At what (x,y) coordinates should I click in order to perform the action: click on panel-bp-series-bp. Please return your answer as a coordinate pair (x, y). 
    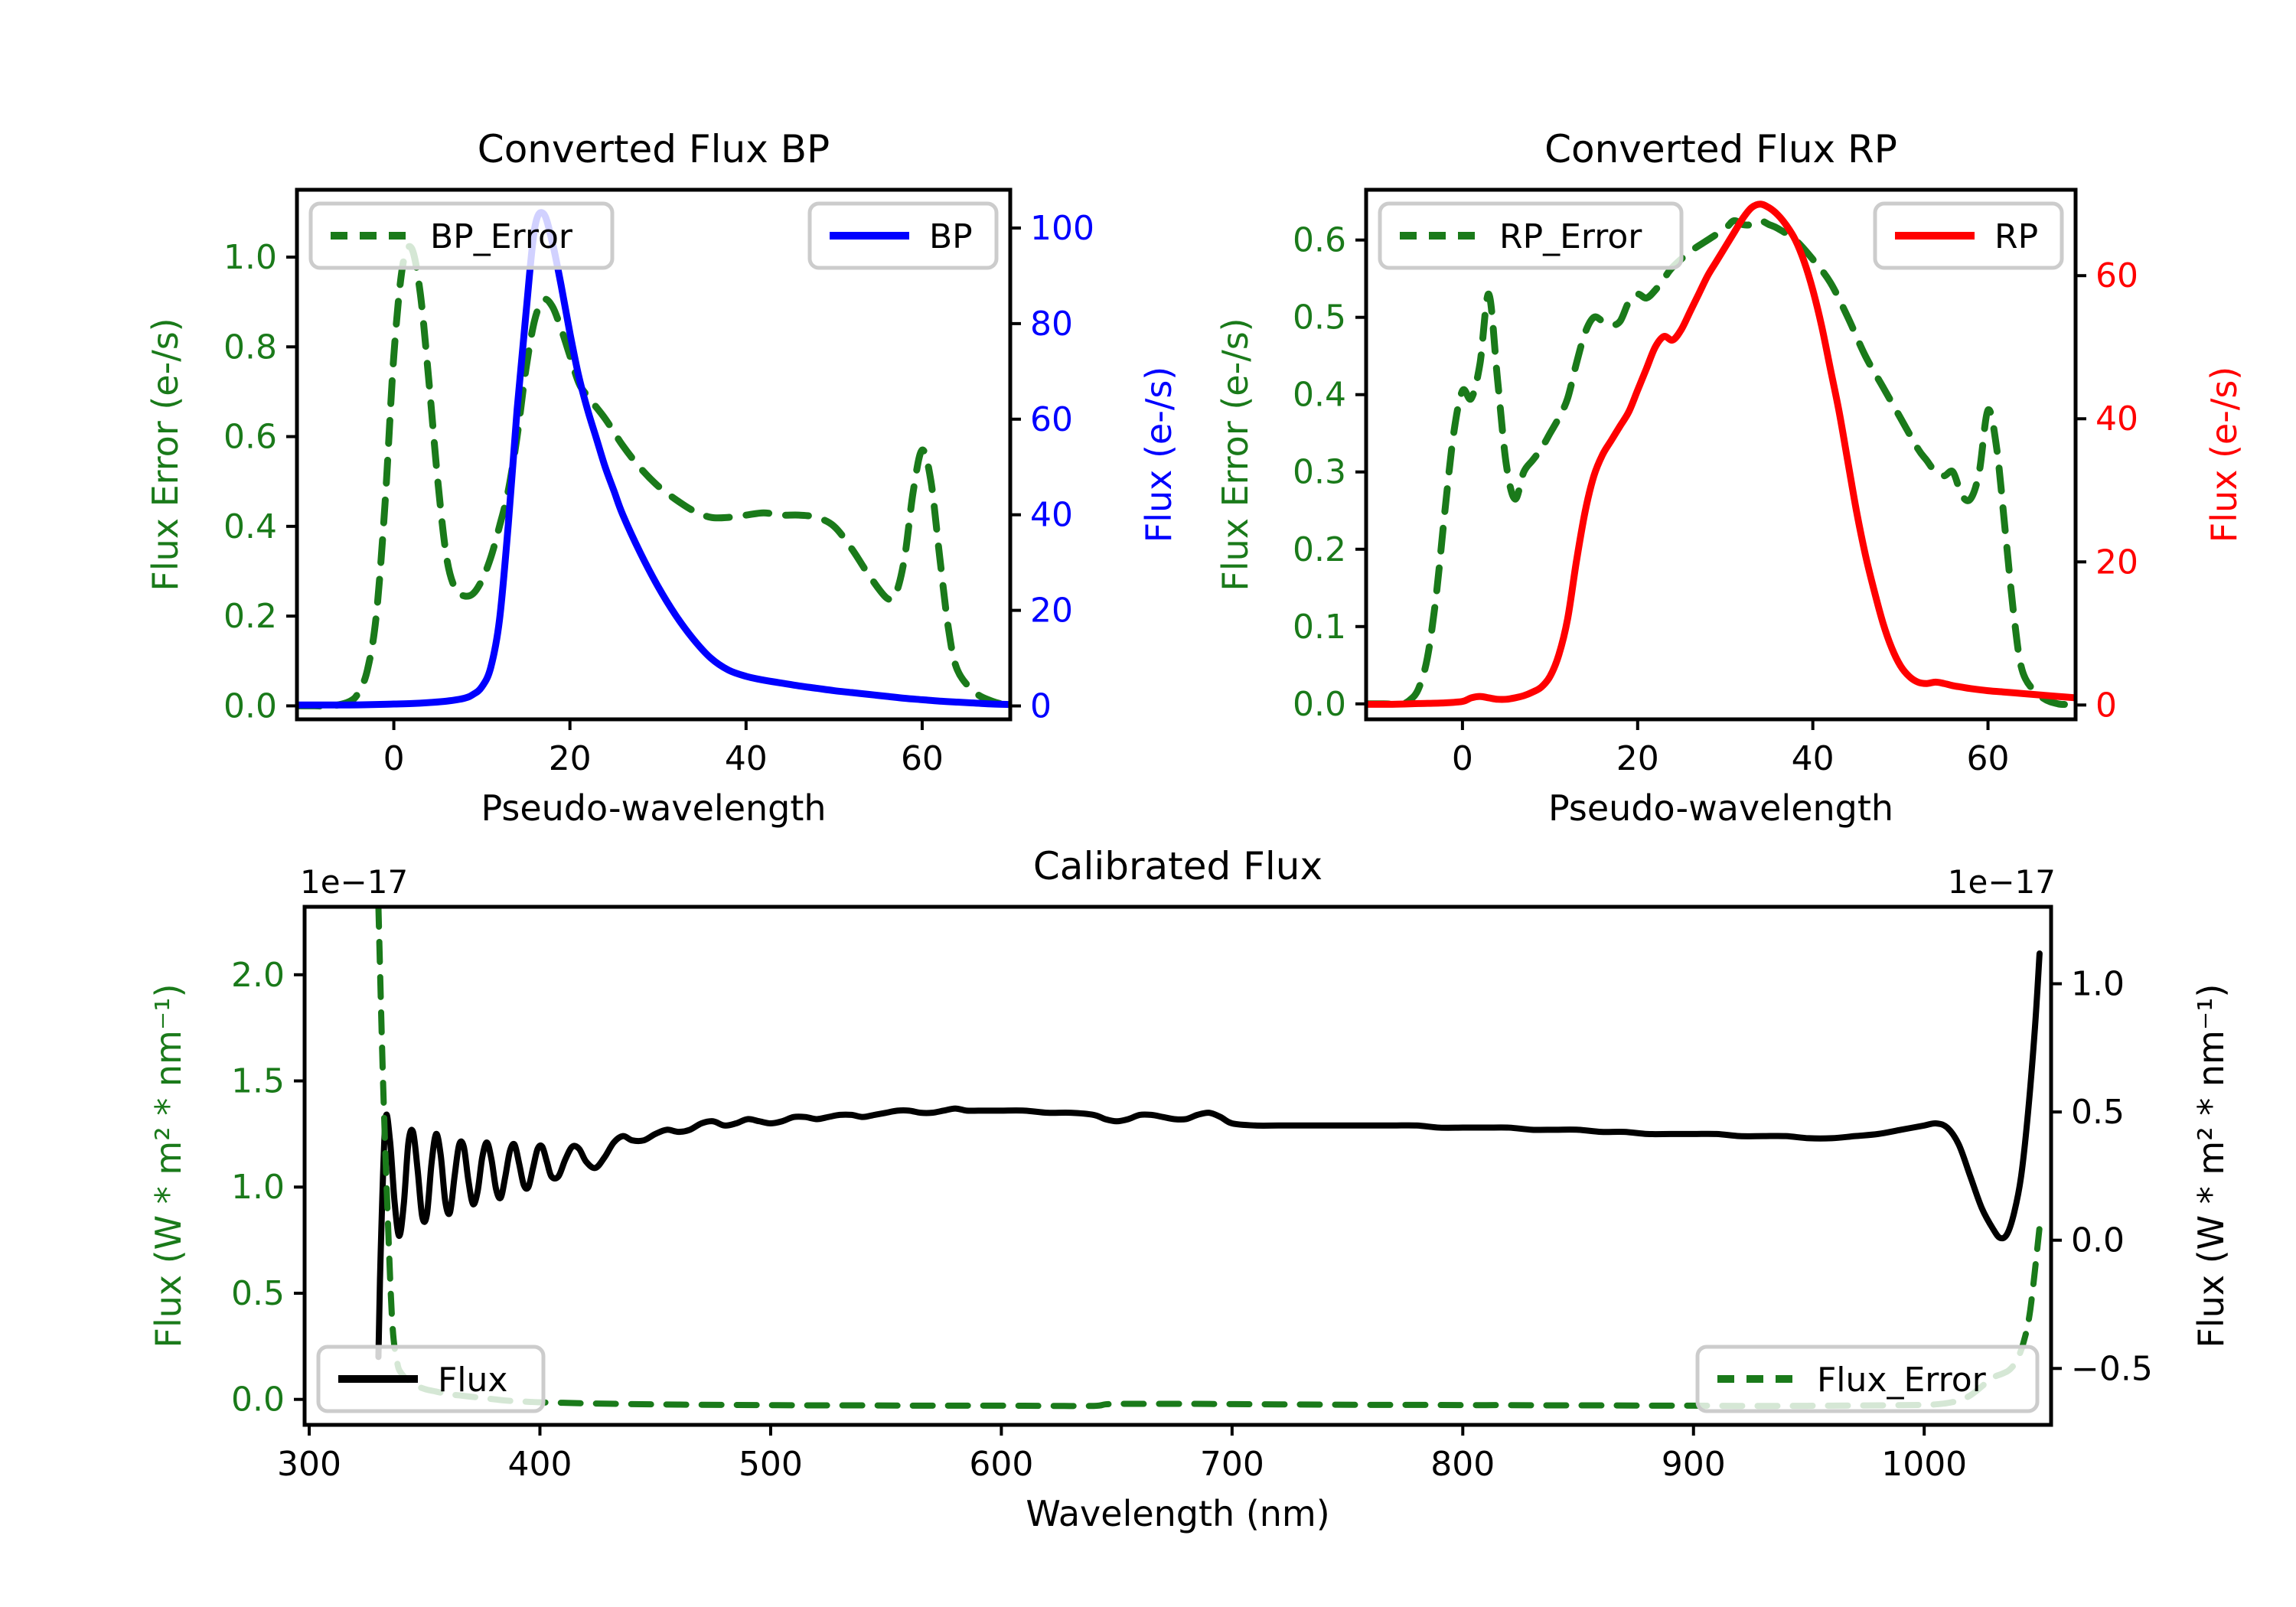
    Looking at the image, I should click on (653, 459).